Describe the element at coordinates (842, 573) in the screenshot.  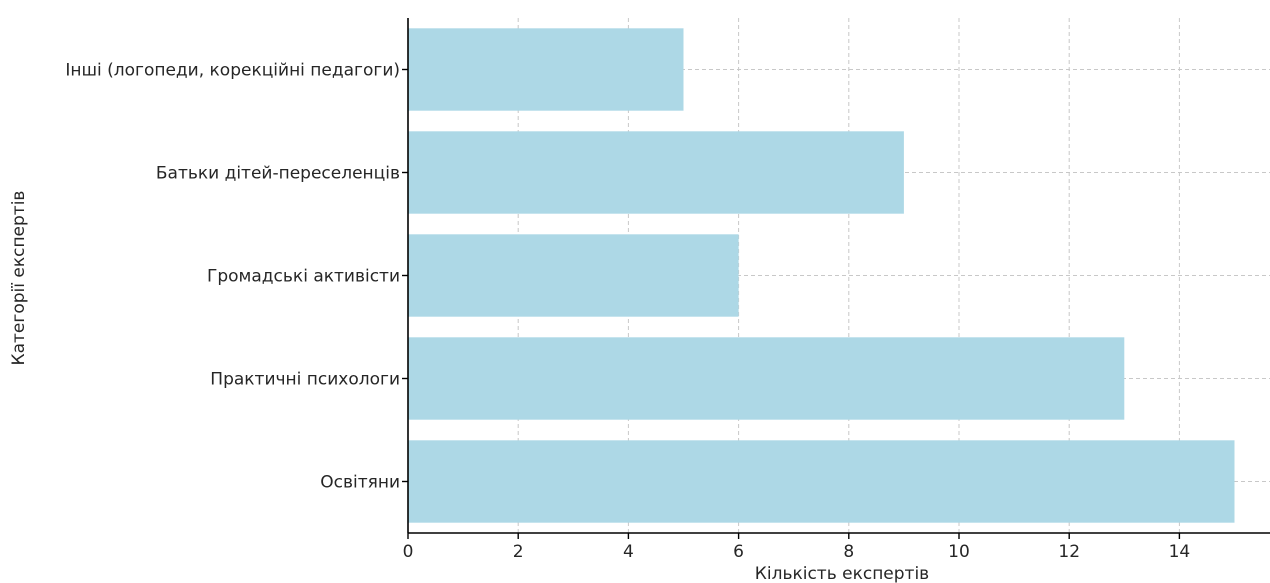
I see `x-axis-title: Кількість експертів` at that location.